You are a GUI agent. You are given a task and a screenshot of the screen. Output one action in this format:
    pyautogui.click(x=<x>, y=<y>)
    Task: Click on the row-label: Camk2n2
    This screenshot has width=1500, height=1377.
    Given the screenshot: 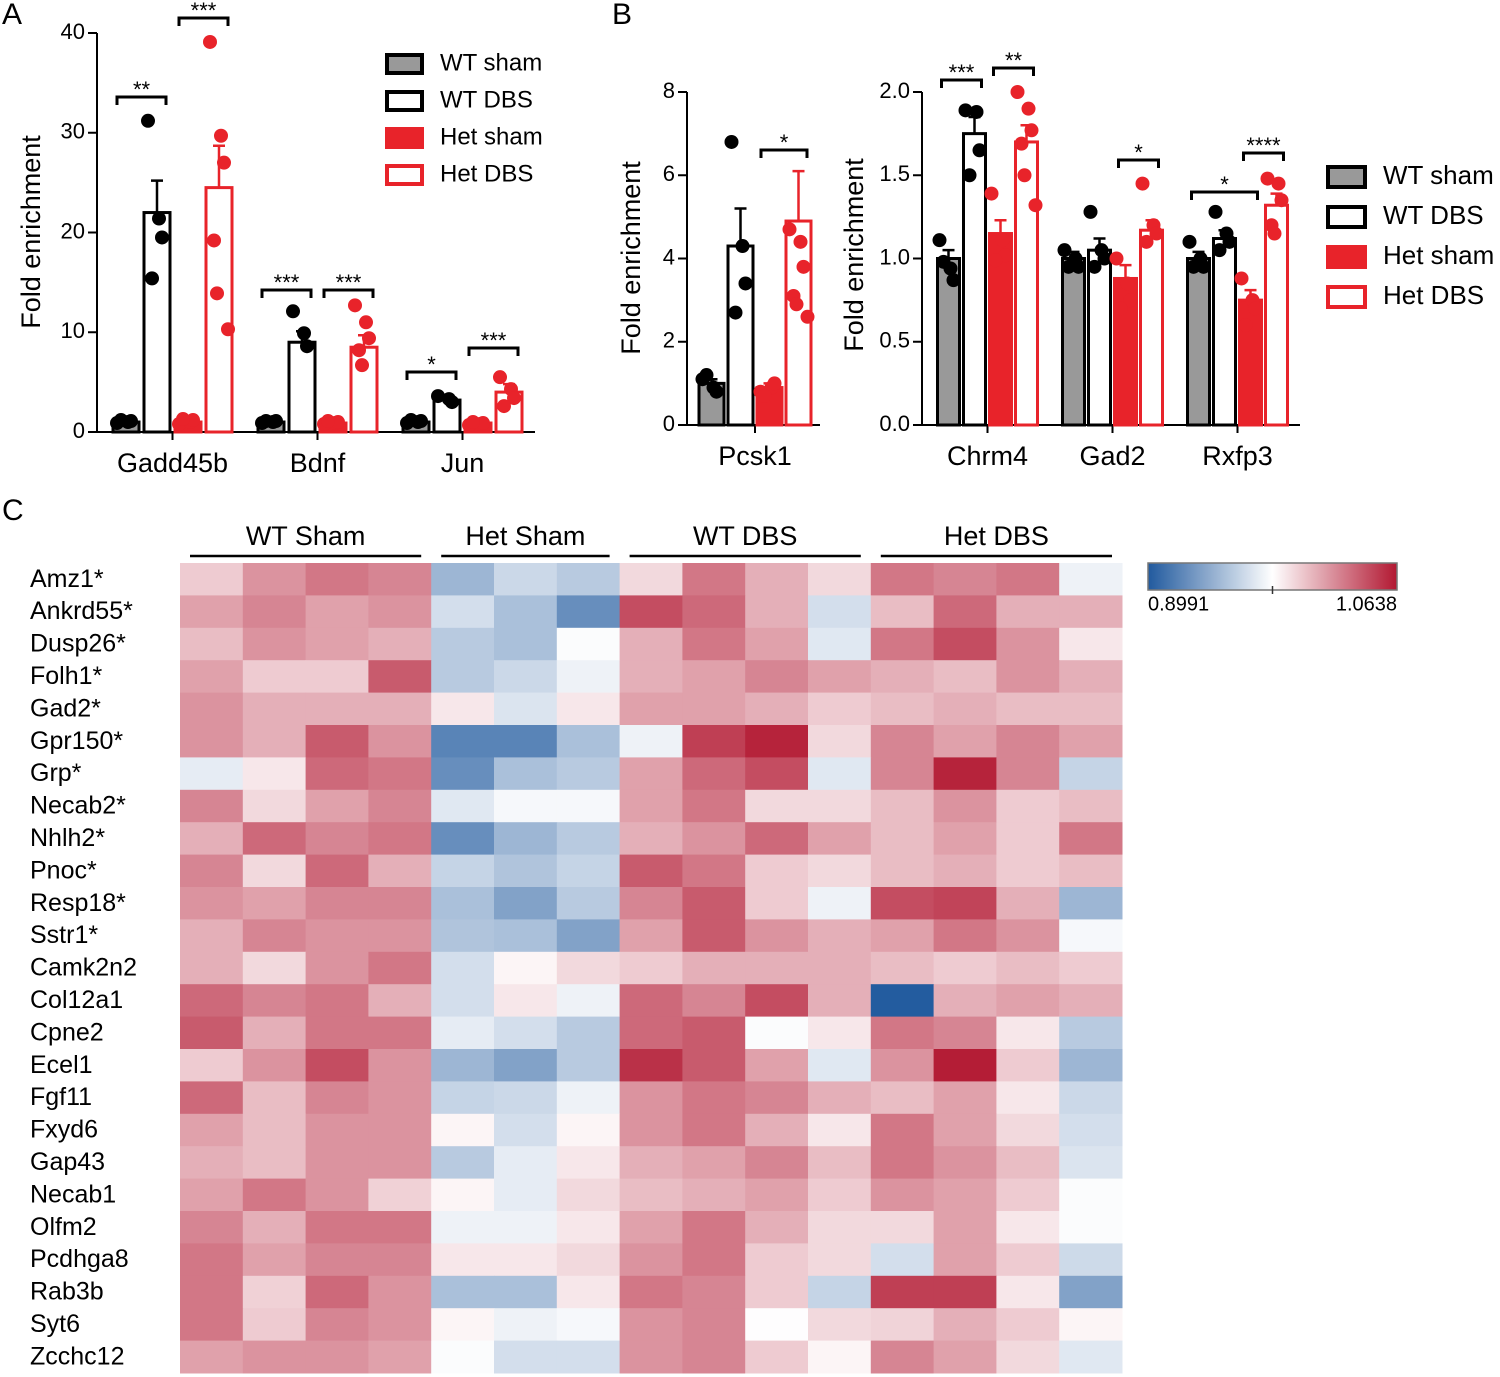 What is the action you would take?
    pyautogui.click(x=83, y=968)
    